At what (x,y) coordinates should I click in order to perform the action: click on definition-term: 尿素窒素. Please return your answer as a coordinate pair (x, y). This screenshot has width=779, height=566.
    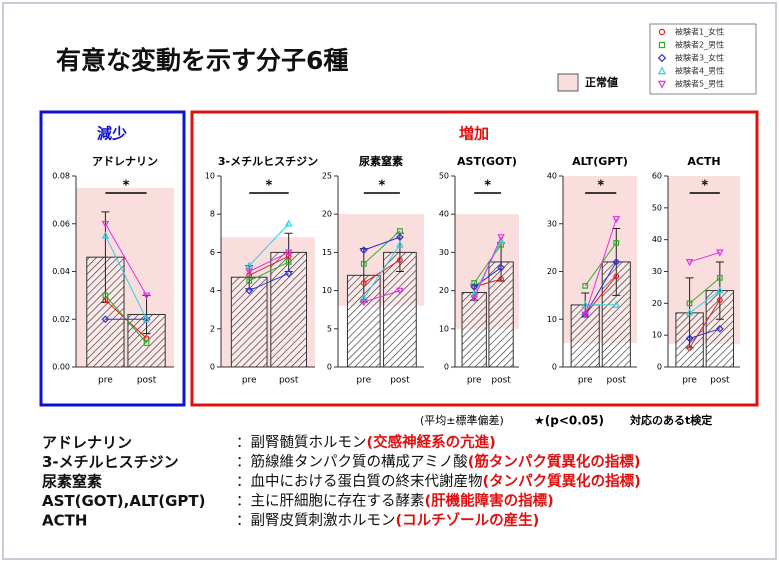
    Looking at the image, I should click on (72, 482).